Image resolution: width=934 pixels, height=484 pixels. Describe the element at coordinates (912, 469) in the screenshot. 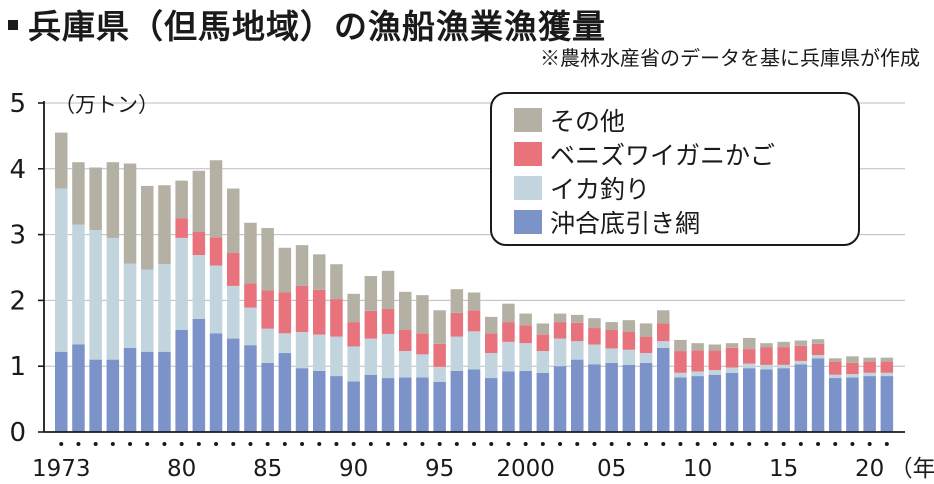

I see `x-unit-label: （年）` at that location.